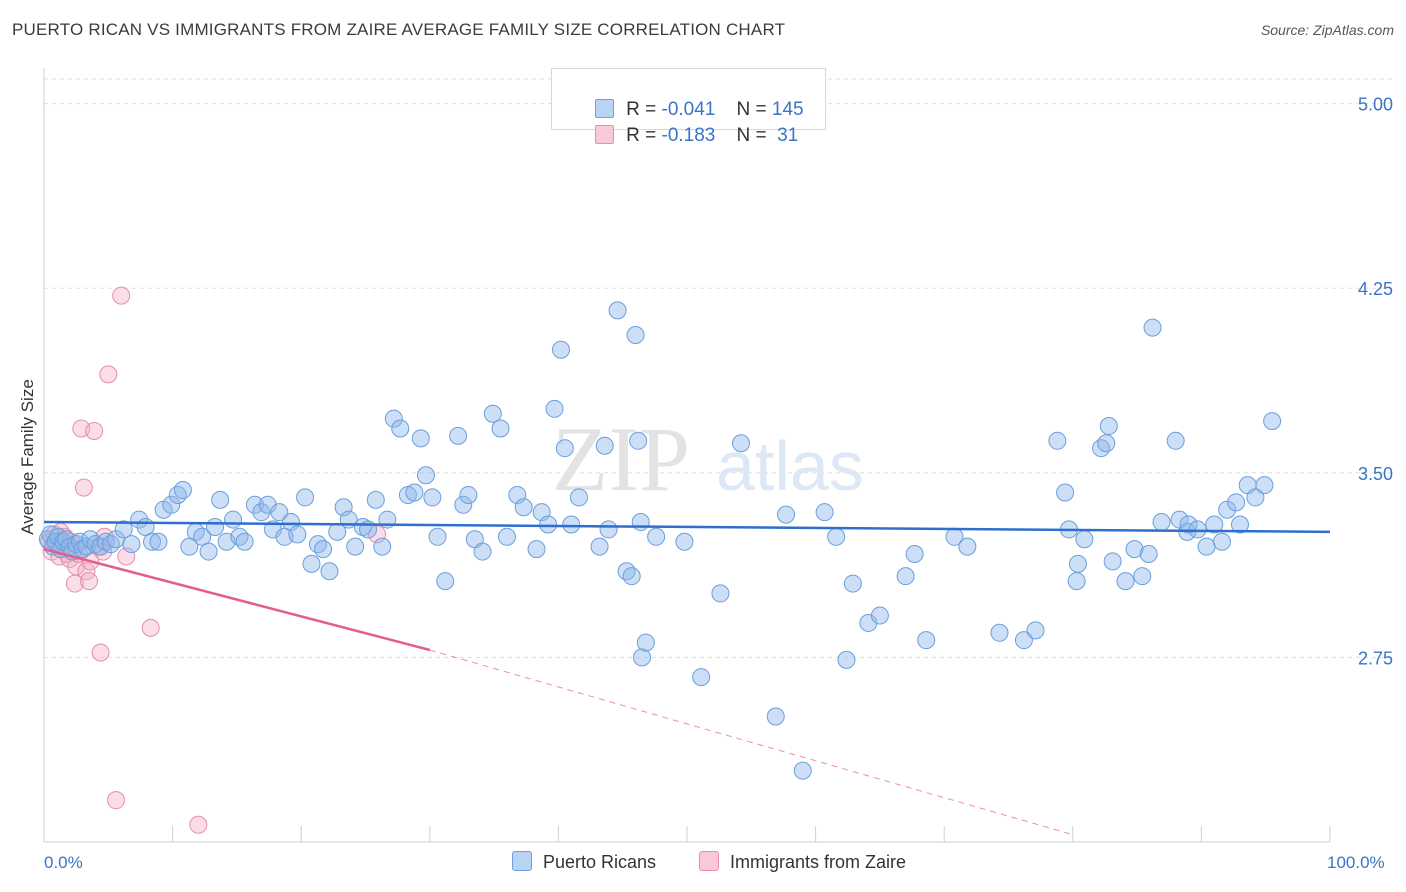 This screenshot has width=1406, height=892. What do you see at coordinates (687, 527) in the screenshot?
I see `puerto-rican-trend-line` at bounding box center [687, 527].